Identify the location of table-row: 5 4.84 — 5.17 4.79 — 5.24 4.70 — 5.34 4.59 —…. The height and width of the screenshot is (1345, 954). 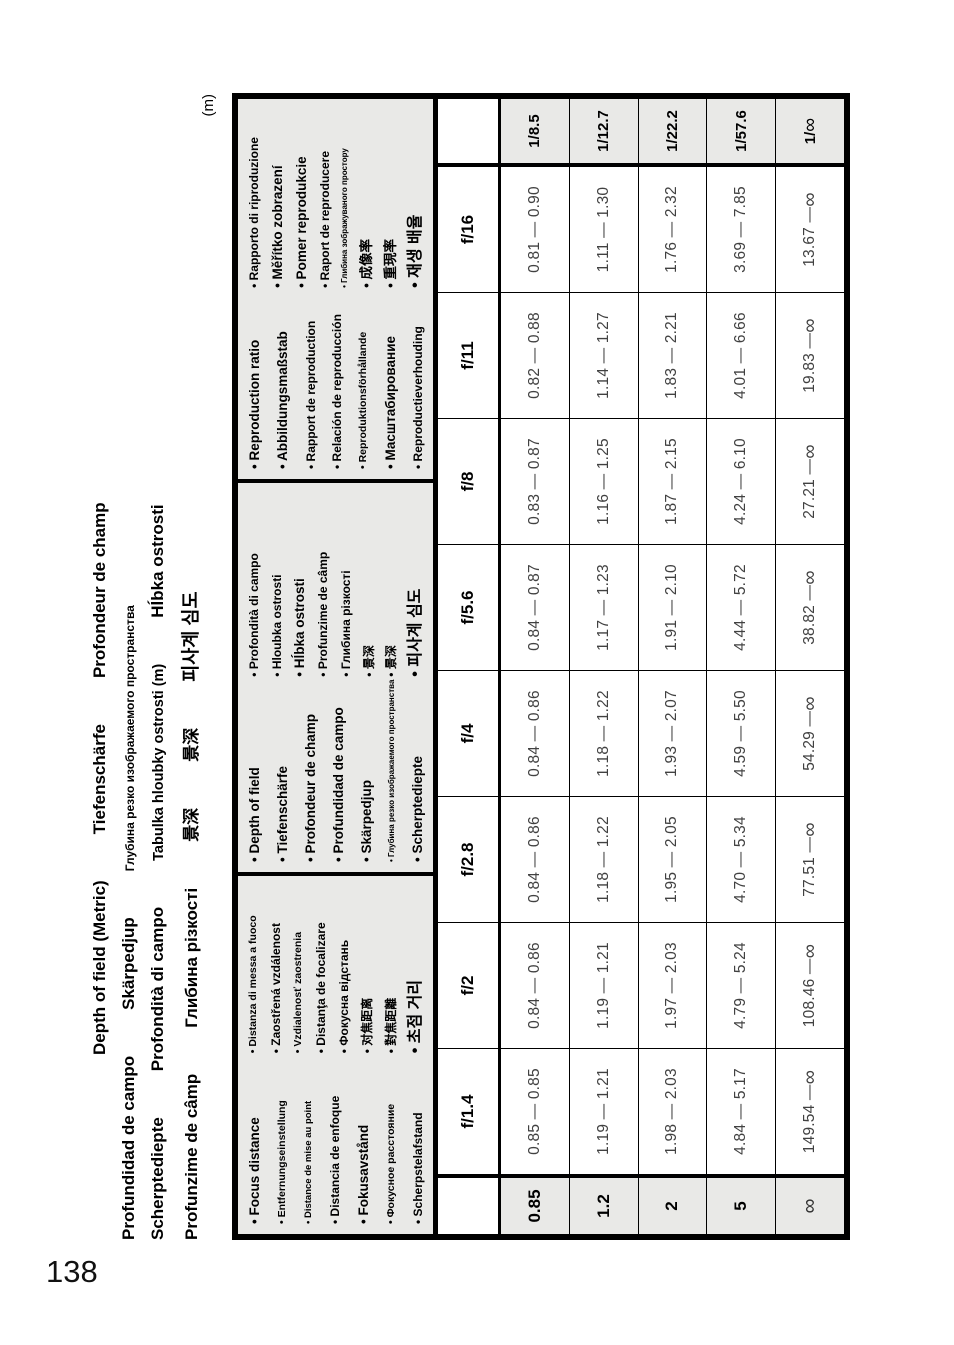
(742, 666).